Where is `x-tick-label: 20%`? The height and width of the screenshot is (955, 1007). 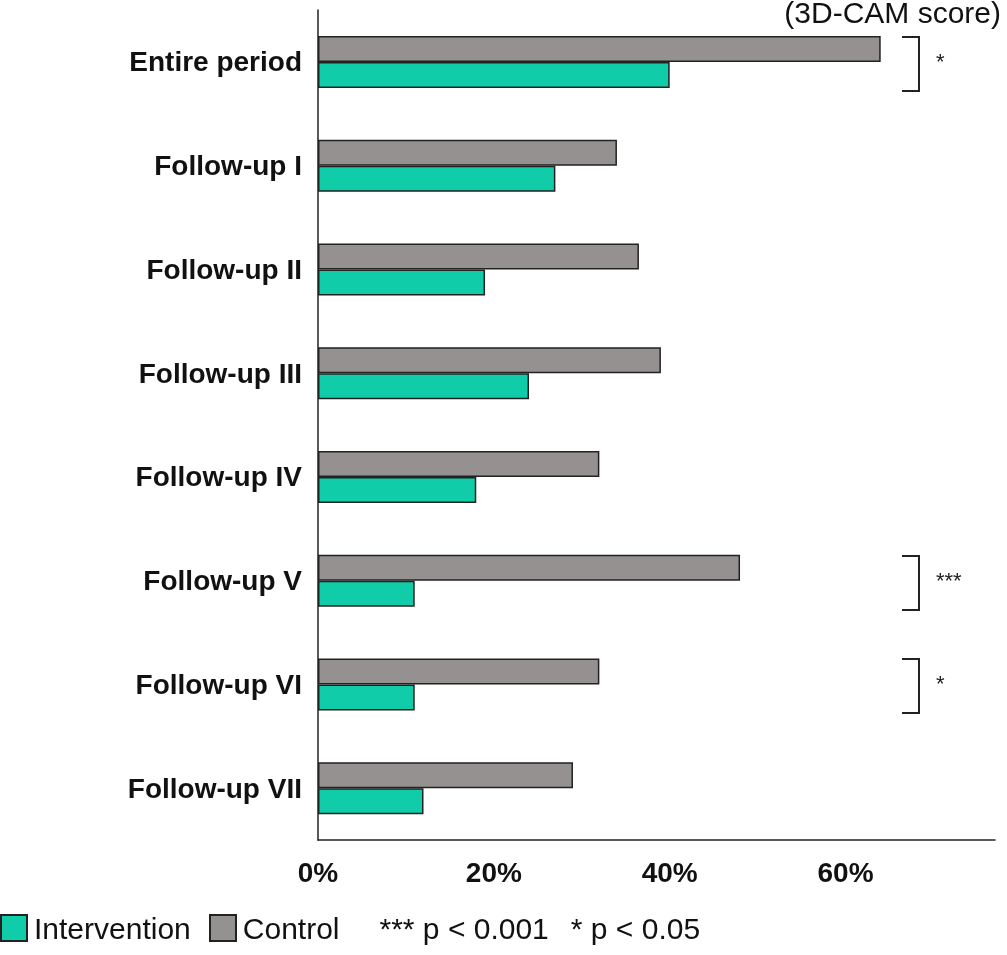 x-tick-label: 20% is located at coordinates (493, 872).